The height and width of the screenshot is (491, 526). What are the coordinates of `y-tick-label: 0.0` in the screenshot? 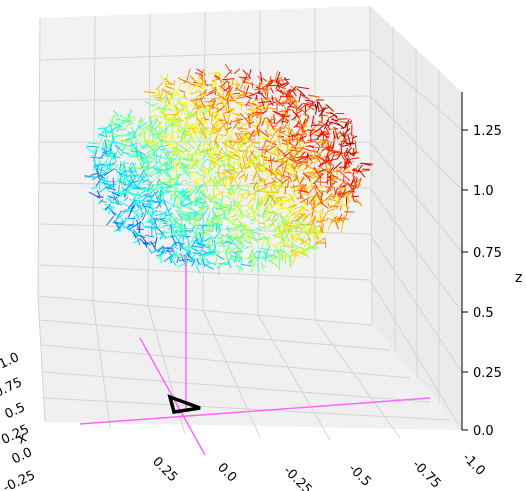 It's located at (226, 472).